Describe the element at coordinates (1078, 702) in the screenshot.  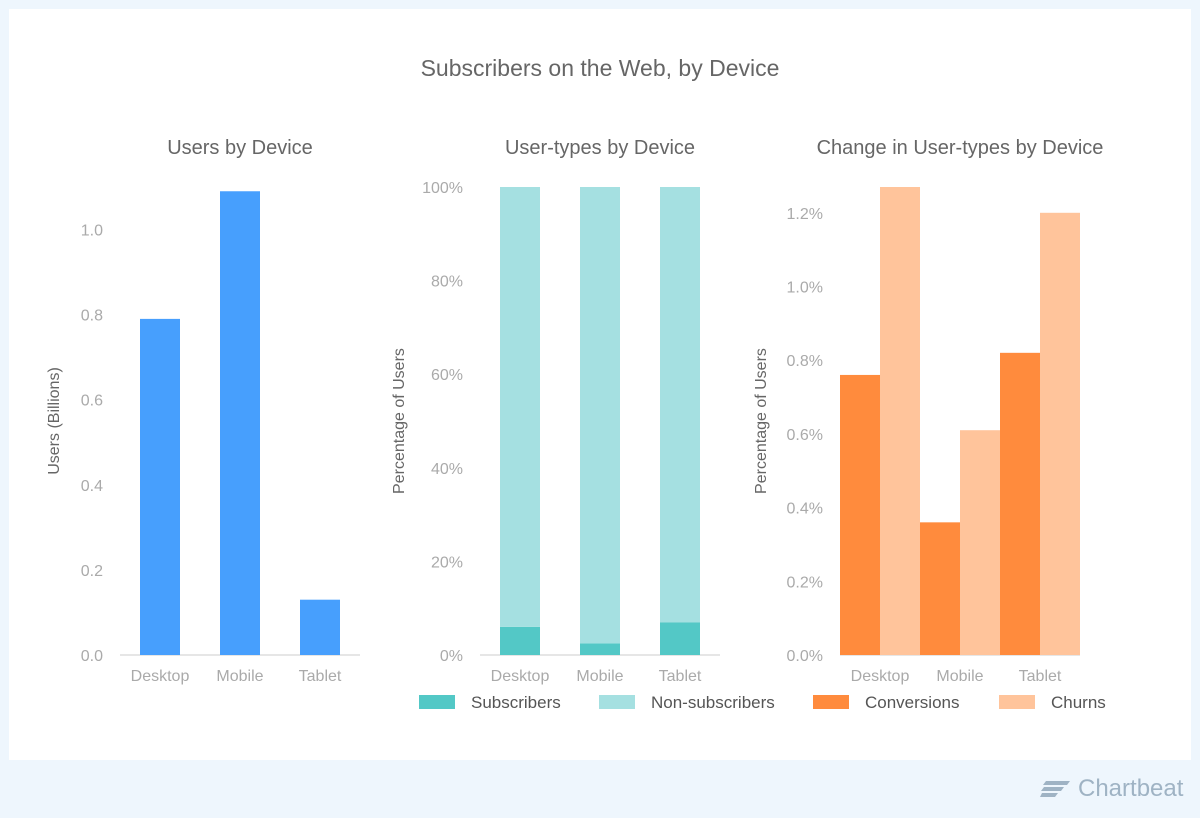
I see `legend-label: Churns` at that location.